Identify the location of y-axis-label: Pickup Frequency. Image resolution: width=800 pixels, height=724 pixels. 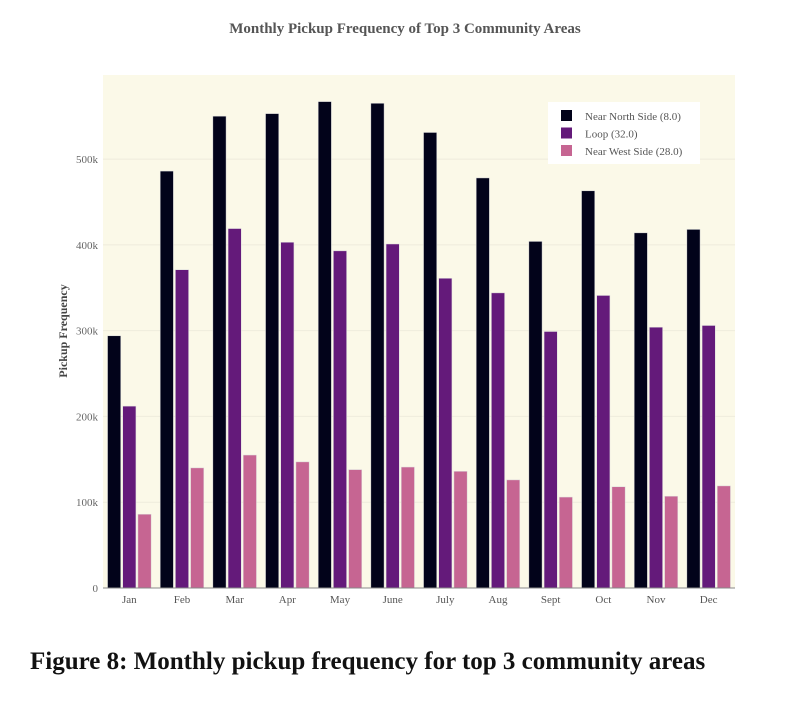
(63, 330).